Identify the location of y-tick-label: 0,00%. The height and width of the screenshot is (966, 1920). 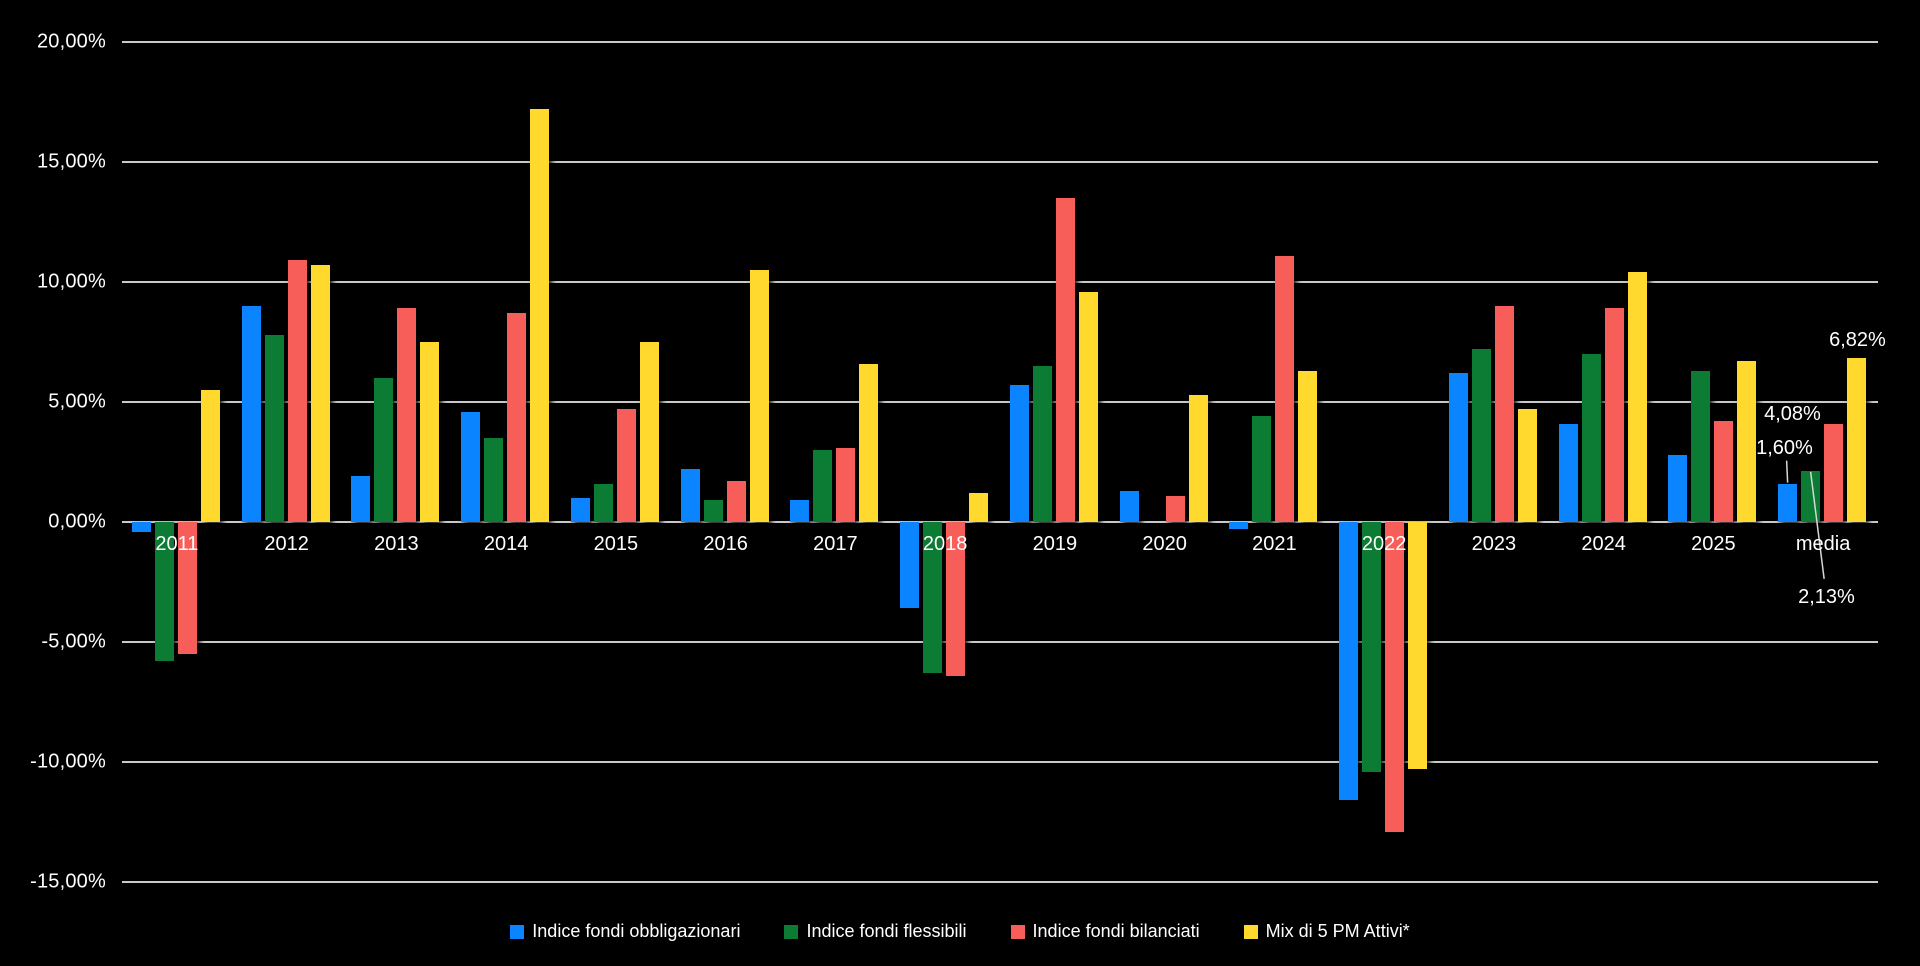
(77, 521).